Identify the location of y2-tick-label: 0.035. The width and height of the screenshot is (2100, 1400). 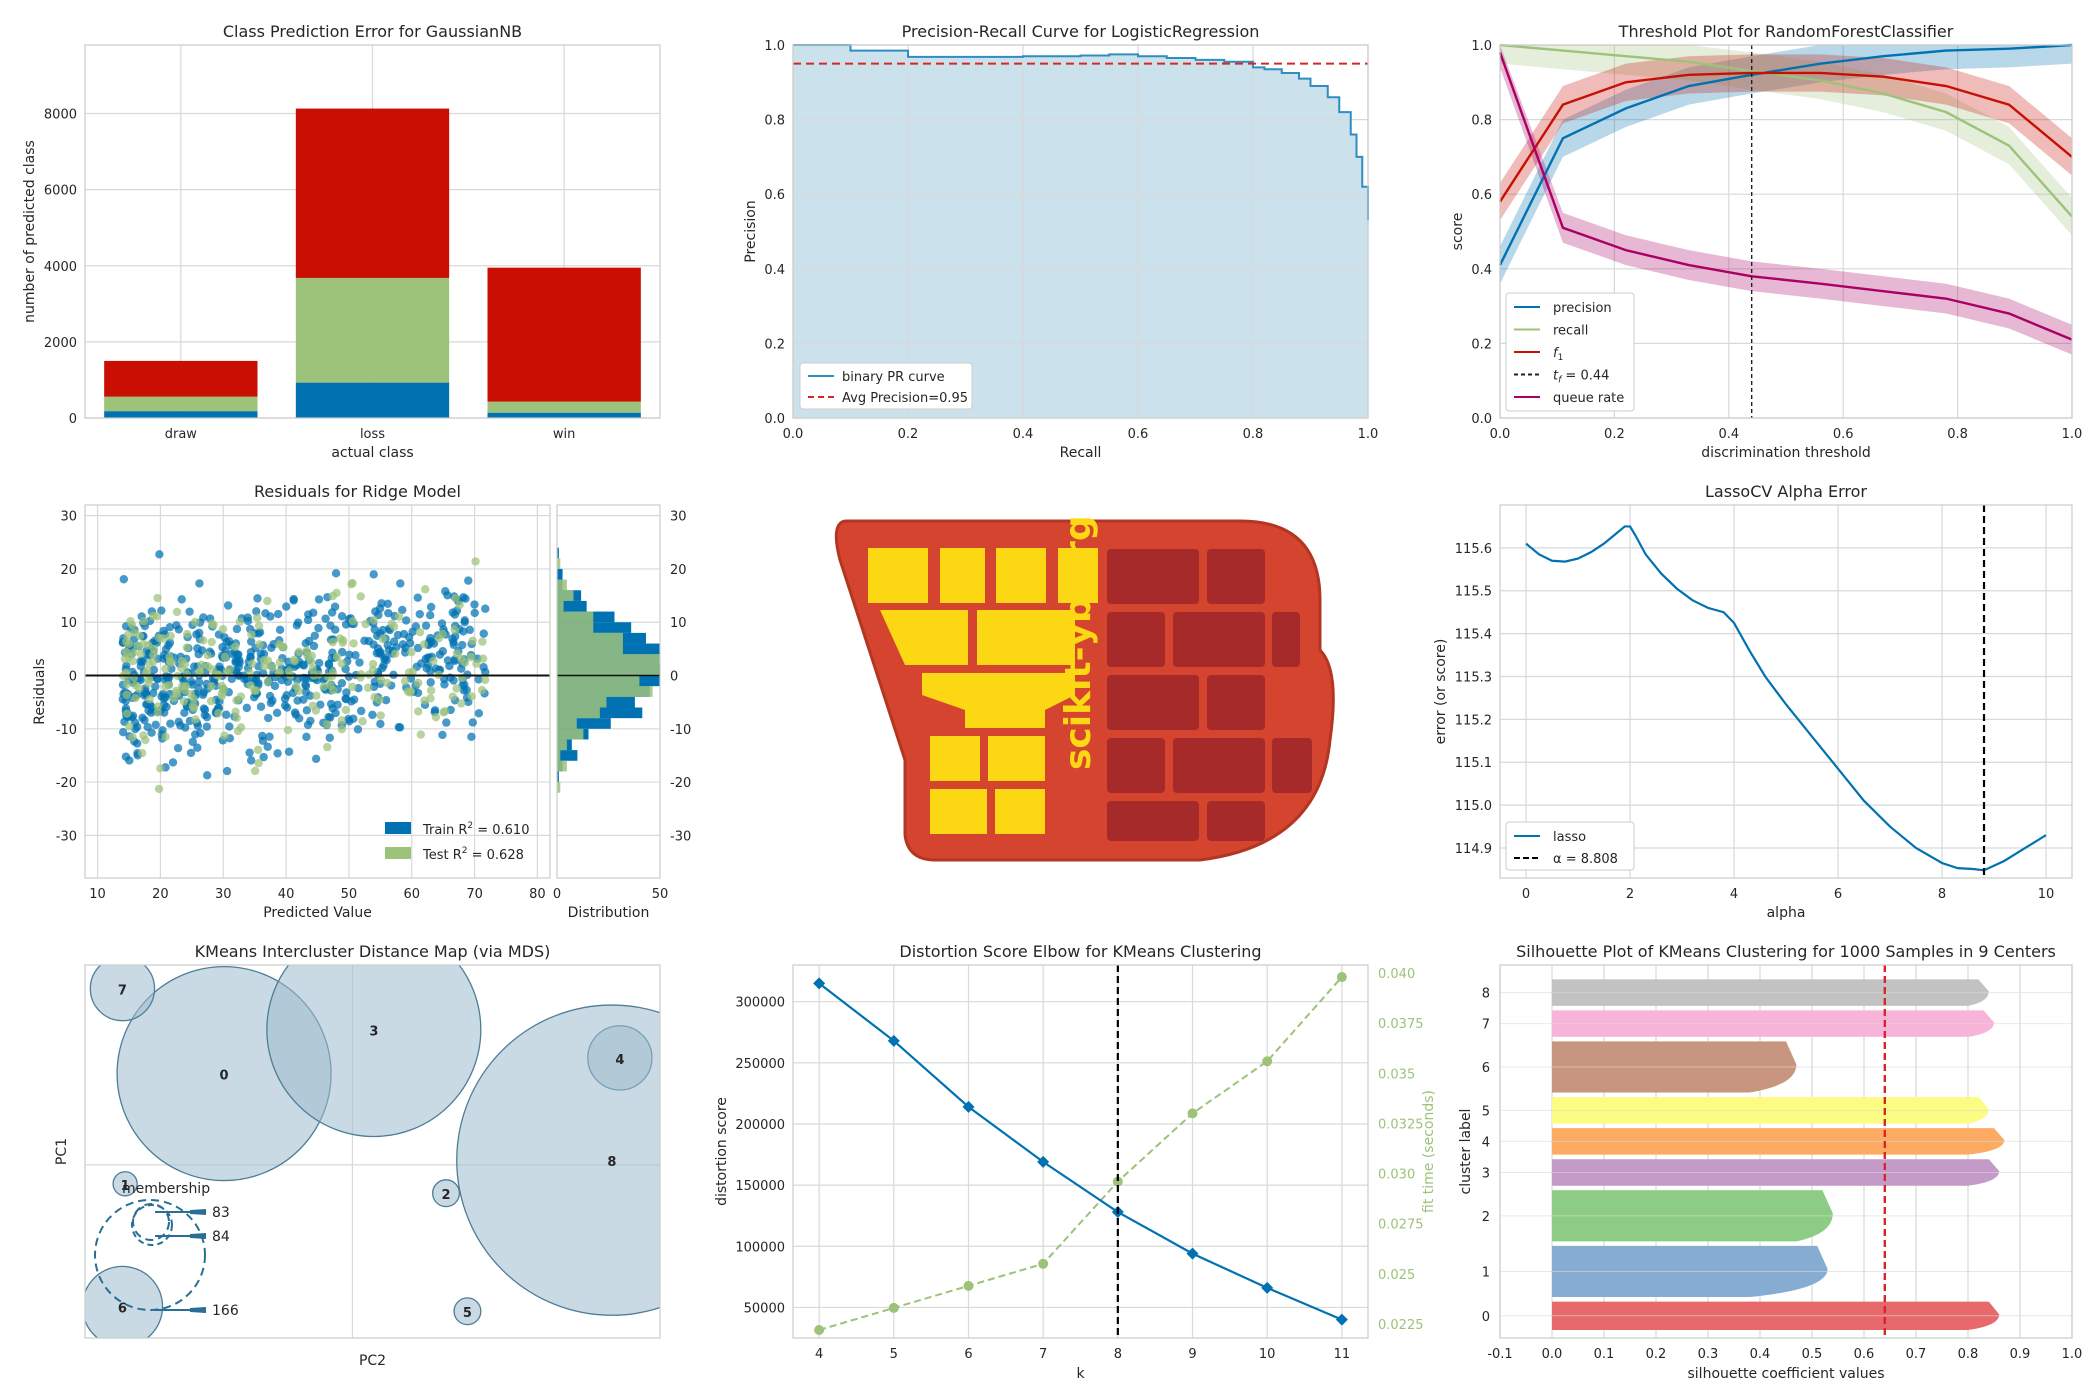
(1396, 1074).